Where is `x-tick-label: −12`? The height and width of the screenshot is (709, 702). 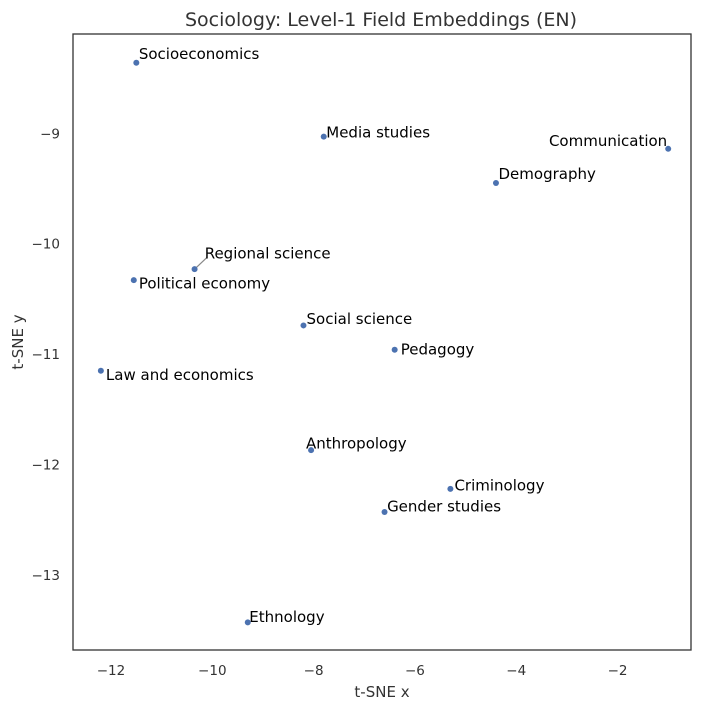
x-tick-label: −12 is located at coordinates (111, 671).